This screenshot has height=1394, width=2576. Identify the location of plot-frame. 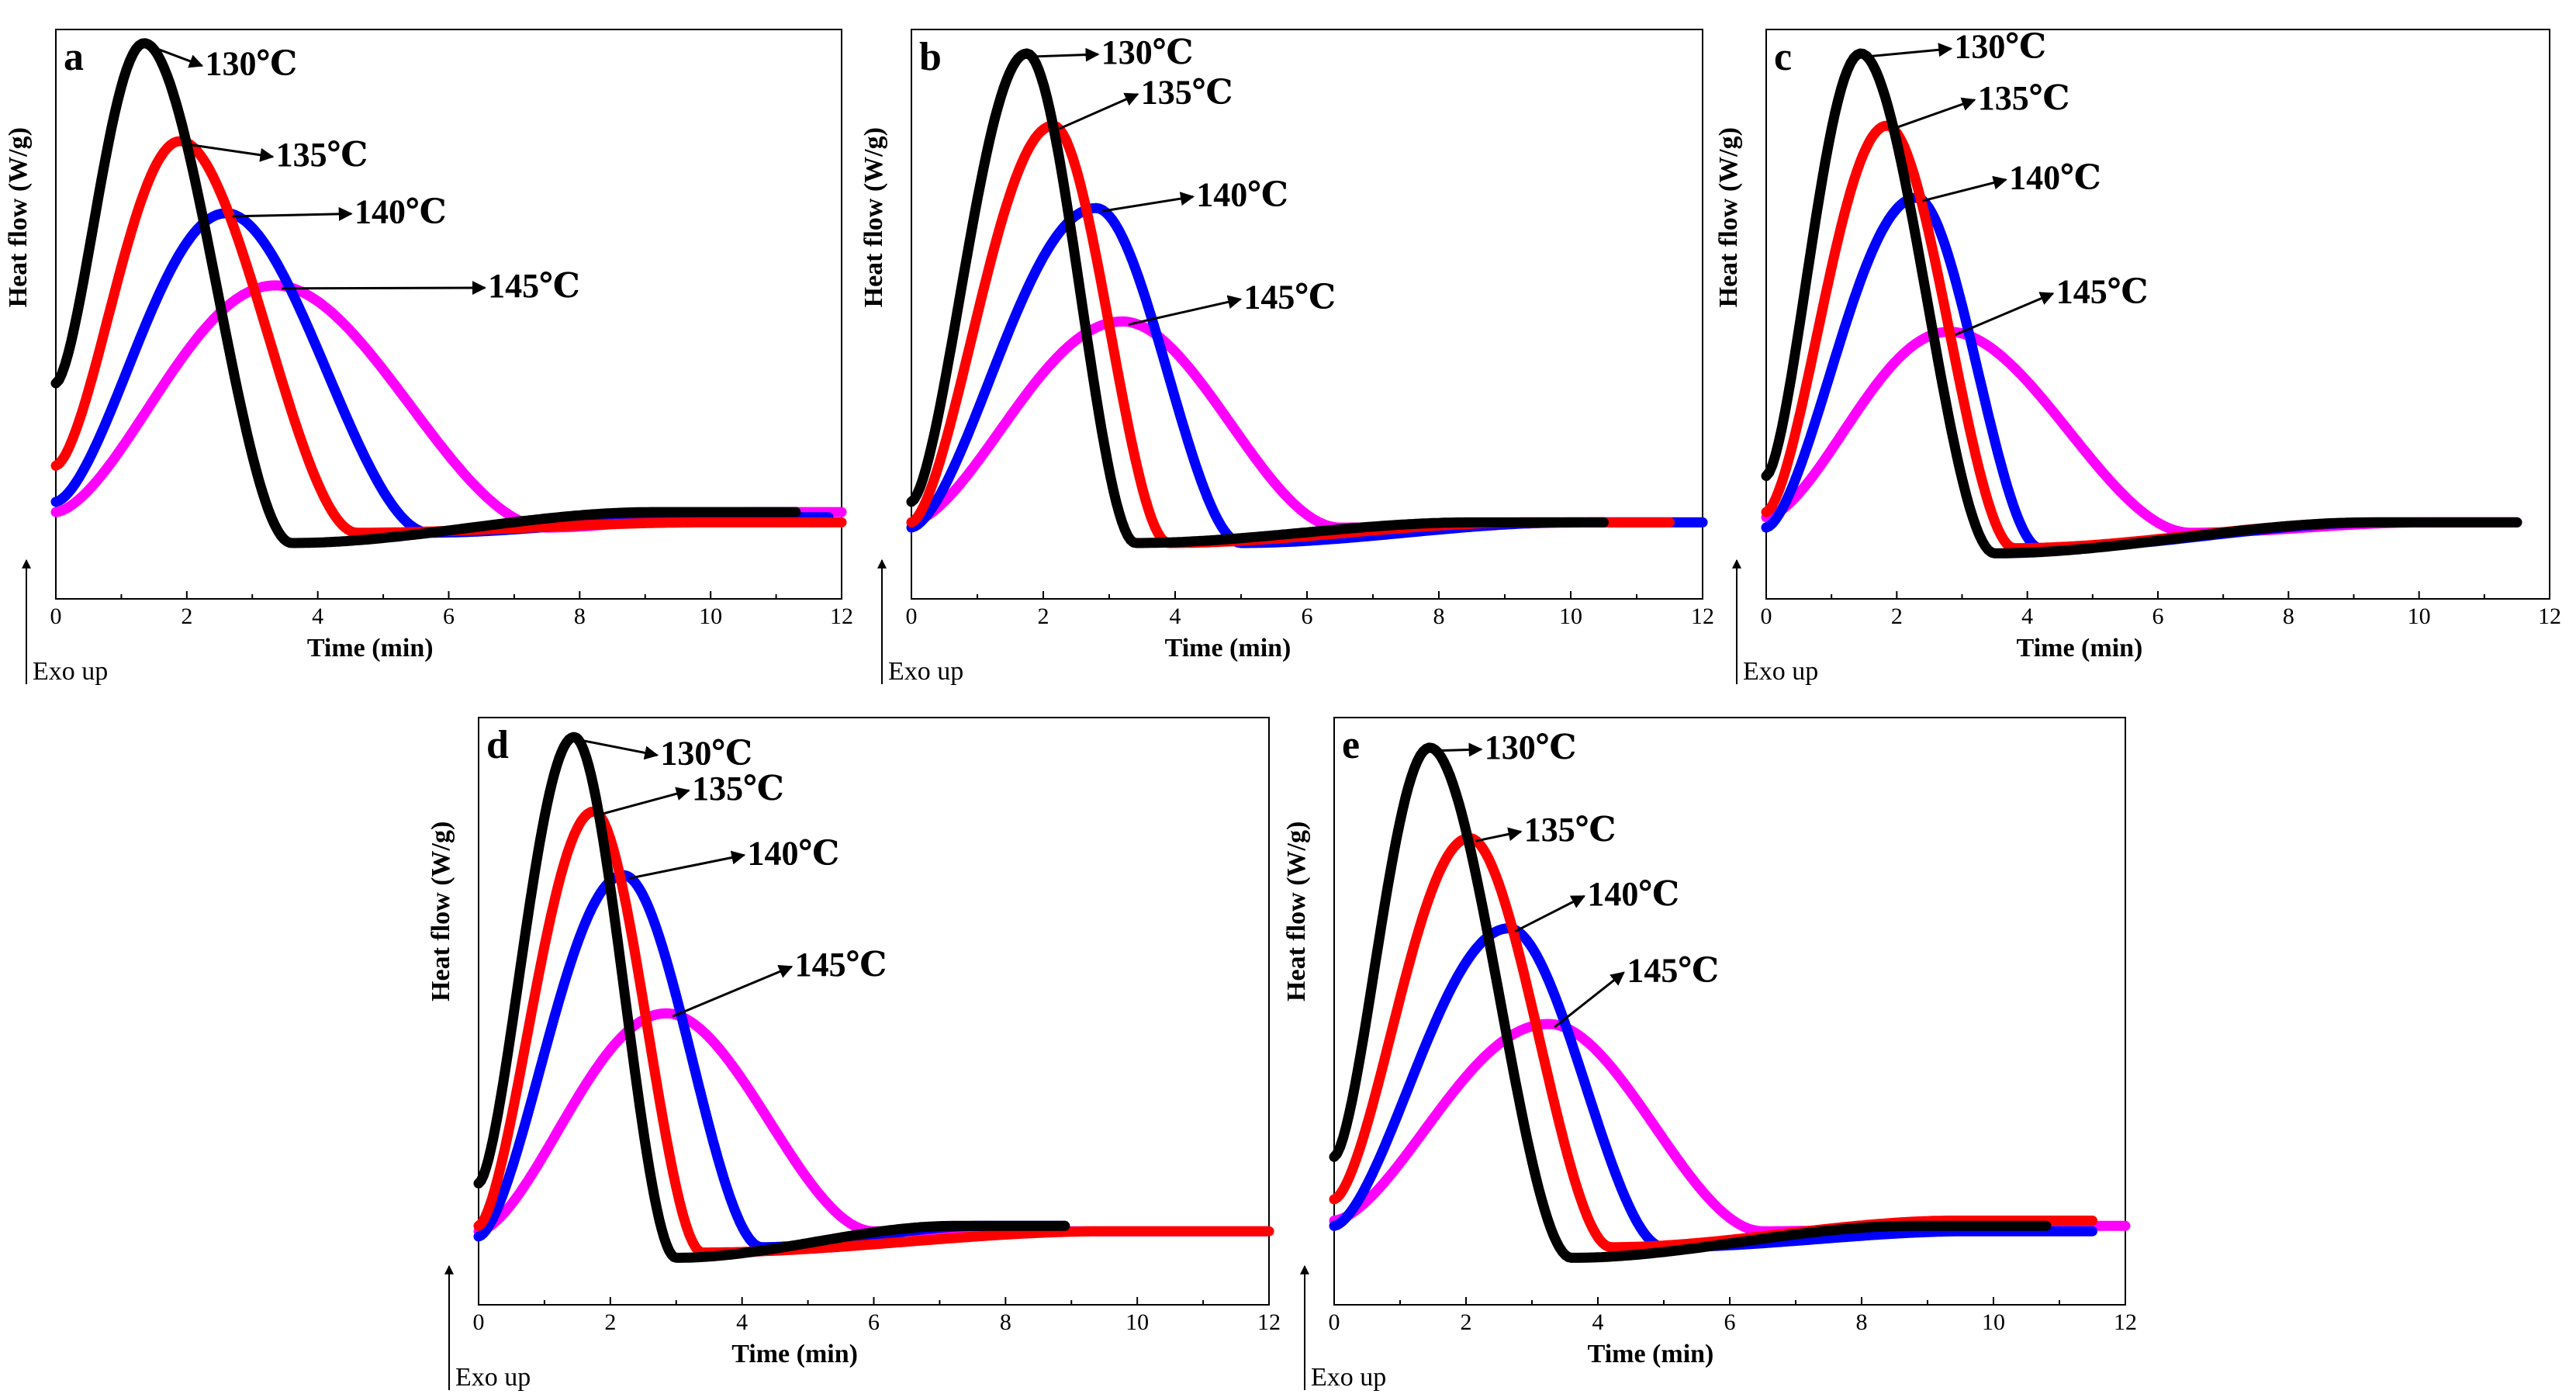
(2157, 315).